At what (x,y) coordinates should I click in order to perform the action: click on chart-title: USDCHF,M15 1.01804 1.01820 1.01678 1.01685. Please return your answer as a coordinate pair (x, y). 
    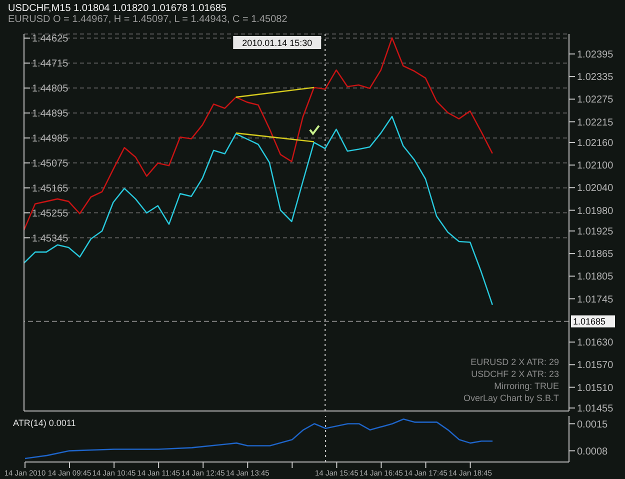
    Looking at the image, I should click on (118, 8).